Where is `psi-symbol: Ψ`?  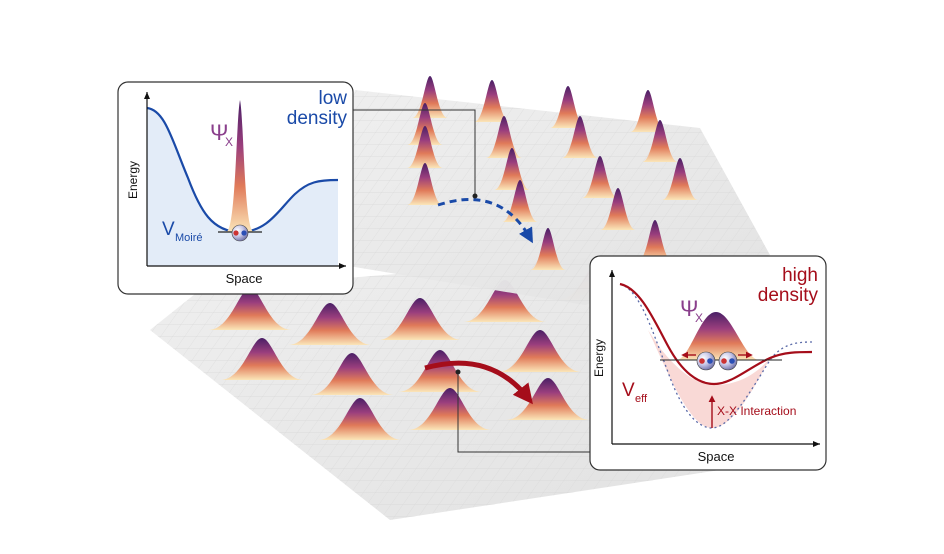 psi-symbol: Ψ is located at coordinates (219, 132).